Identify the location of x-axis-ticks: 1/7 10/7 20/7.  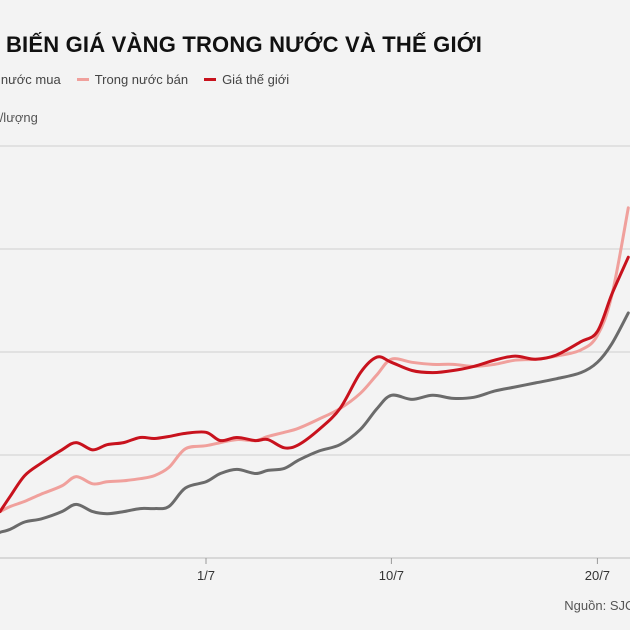
(403, 570).